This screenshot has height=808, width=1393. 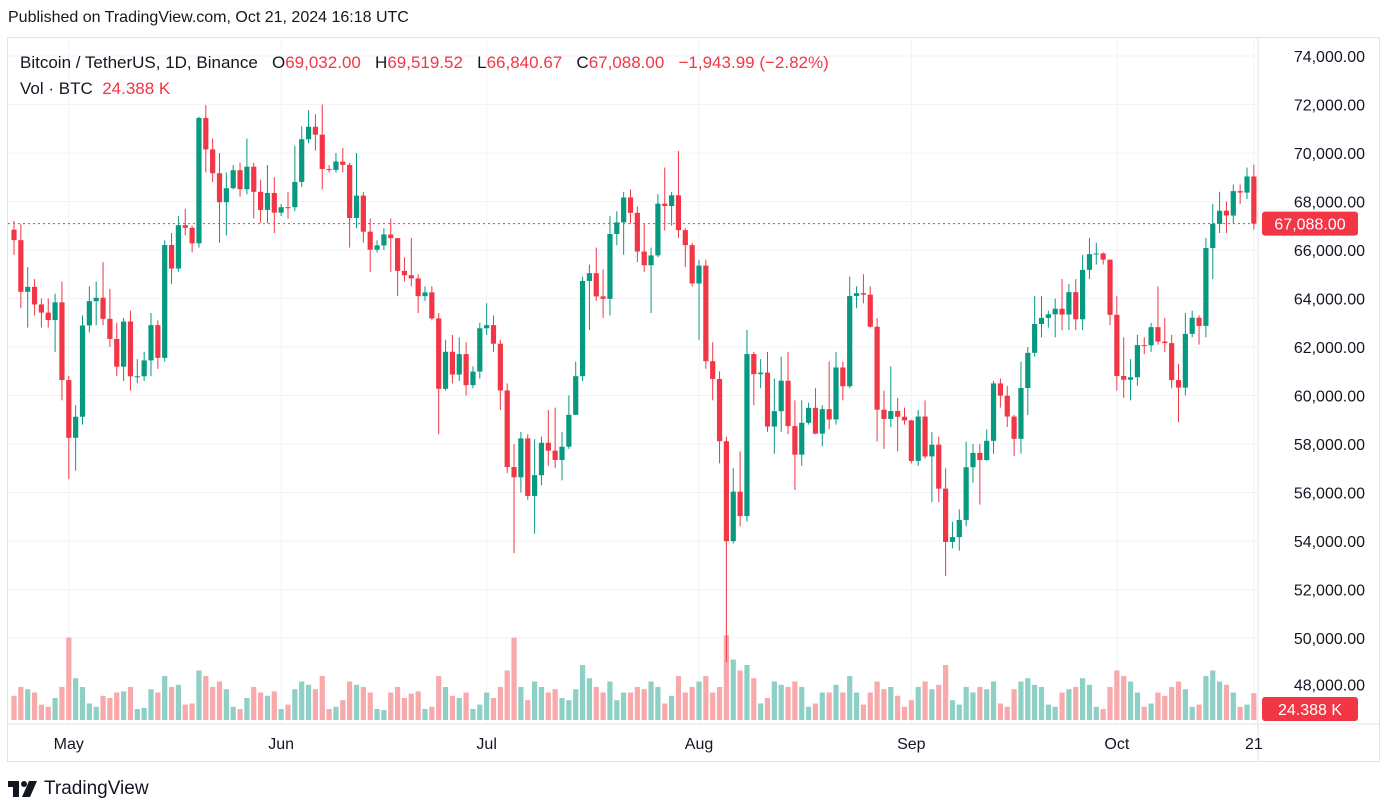 I want to click on volume-label: Vol · BTC, so click(x=56, y=88).